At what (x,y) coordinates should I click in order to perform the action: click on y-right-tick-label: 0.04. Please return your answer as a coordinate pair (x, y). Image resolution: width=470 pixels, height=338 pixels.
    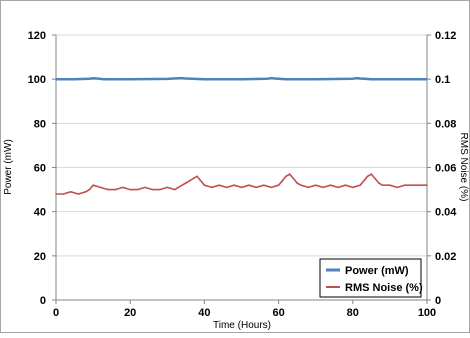
    Looking at the image, I should click on (446, 213).